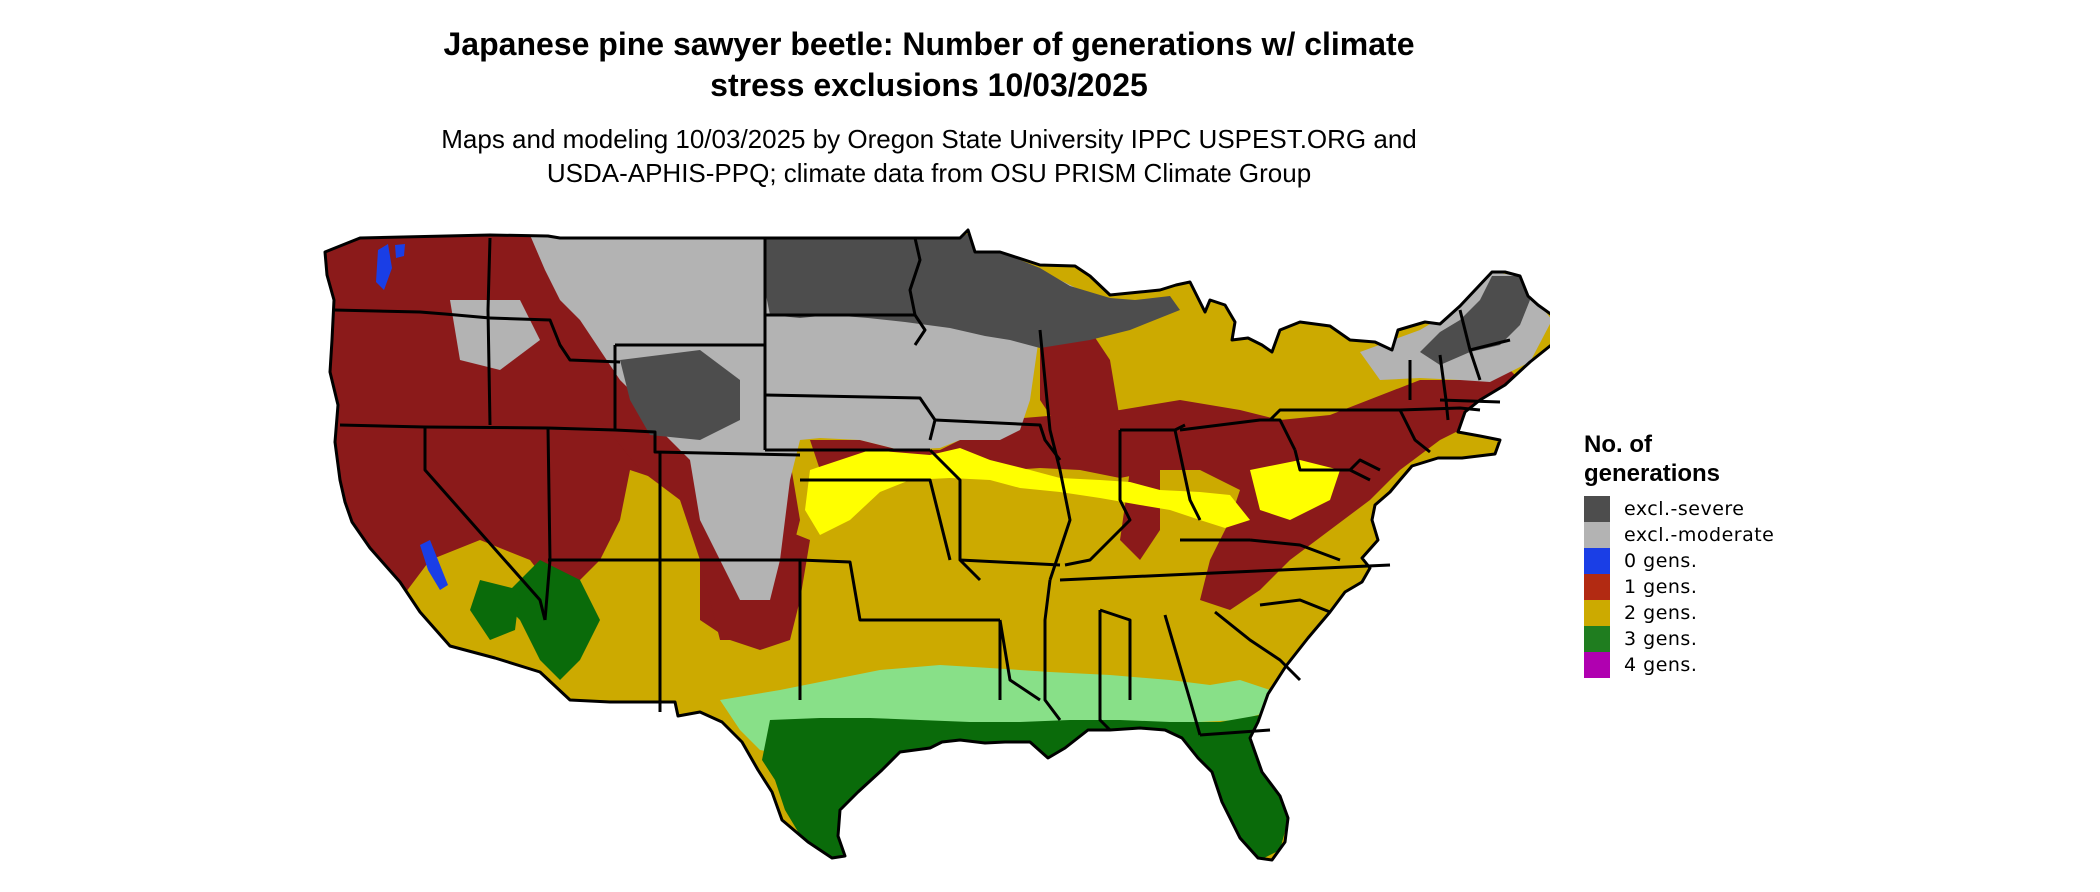 Image resolution: width=2100 pixels, height=892 pixels. Describe the element at coordinates (1661, 665) in the screenshot. I see `legend-label: 4 gens.` at that location.